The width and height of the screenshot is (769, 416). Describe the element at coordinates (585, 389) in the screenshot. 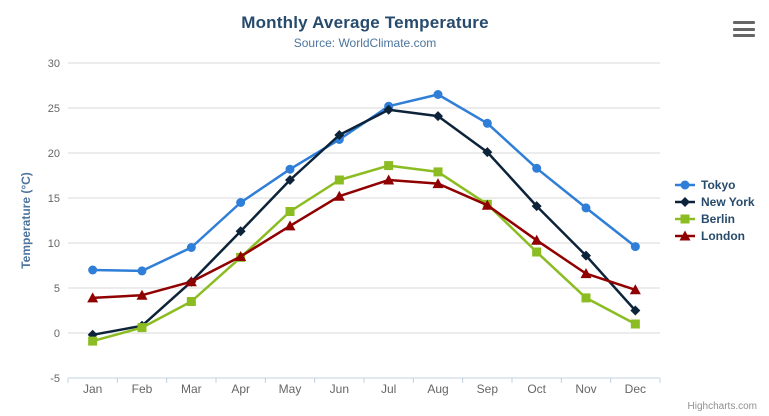

I see `x-axis-tick-label: Nov` at that location.